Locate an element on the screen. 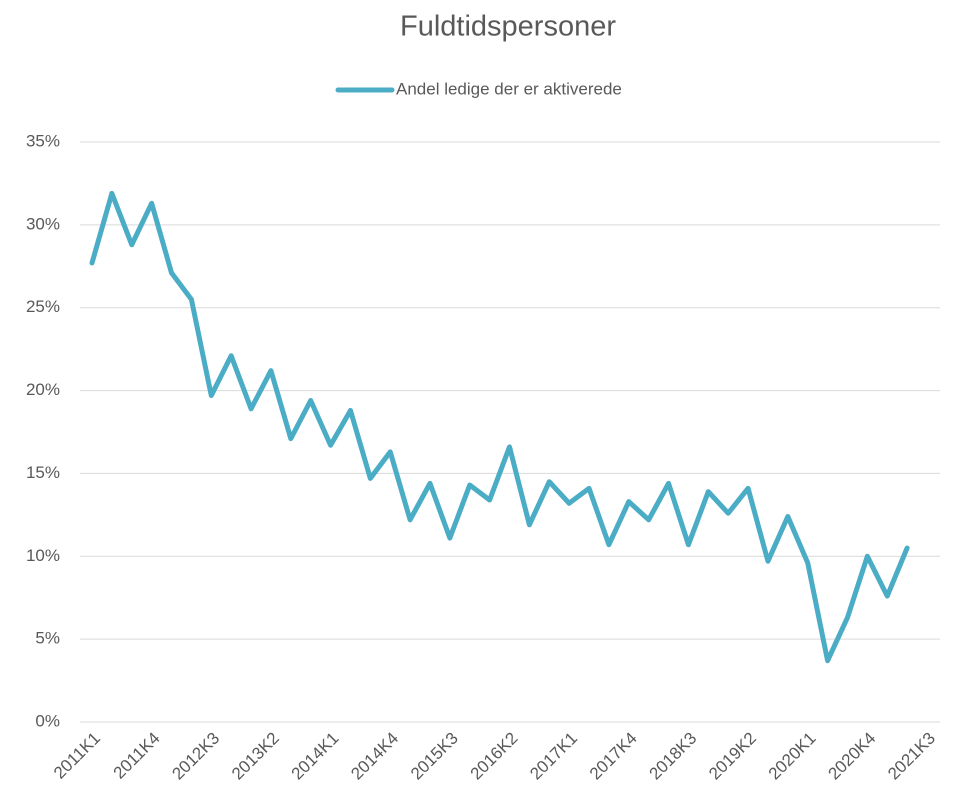 The height and width of the screenshot is (807, 963). x-tick-label: 2017K4 is located at coordinates (613, 756).